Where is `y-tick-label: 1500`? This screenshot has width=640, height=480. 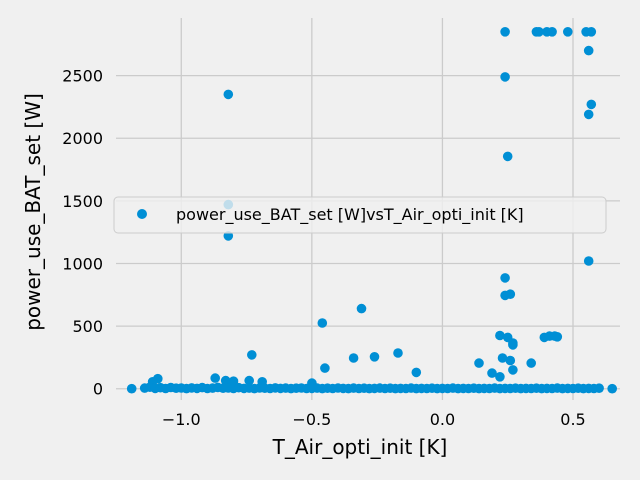 y-tick-label: 1500 is located at coordinates (82, 201).